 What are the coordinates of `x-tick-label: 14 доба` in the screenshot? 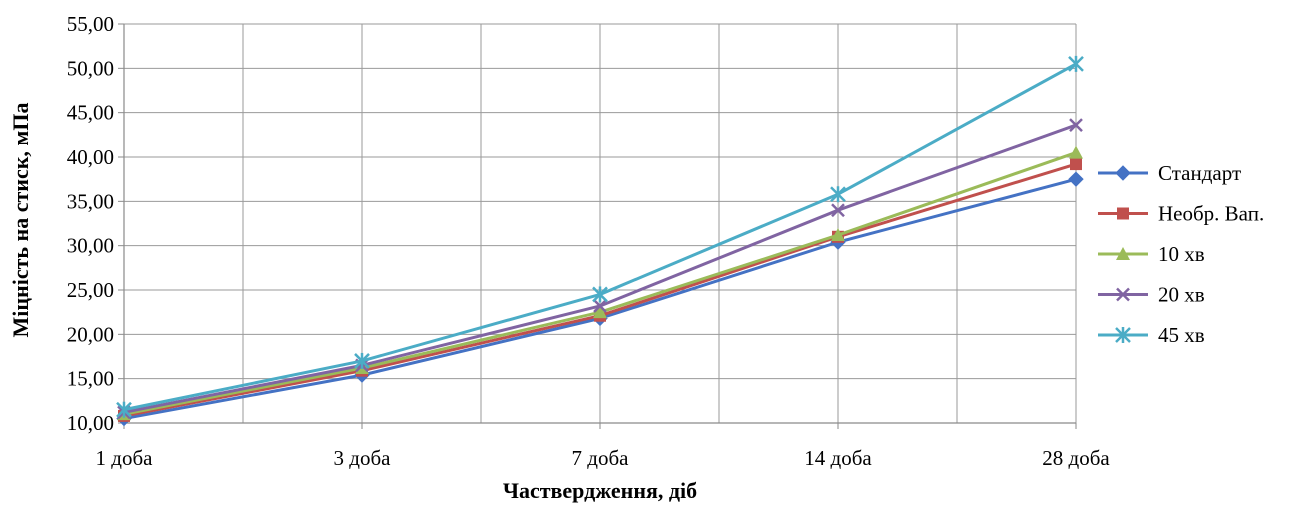 It's located at (838, 458).